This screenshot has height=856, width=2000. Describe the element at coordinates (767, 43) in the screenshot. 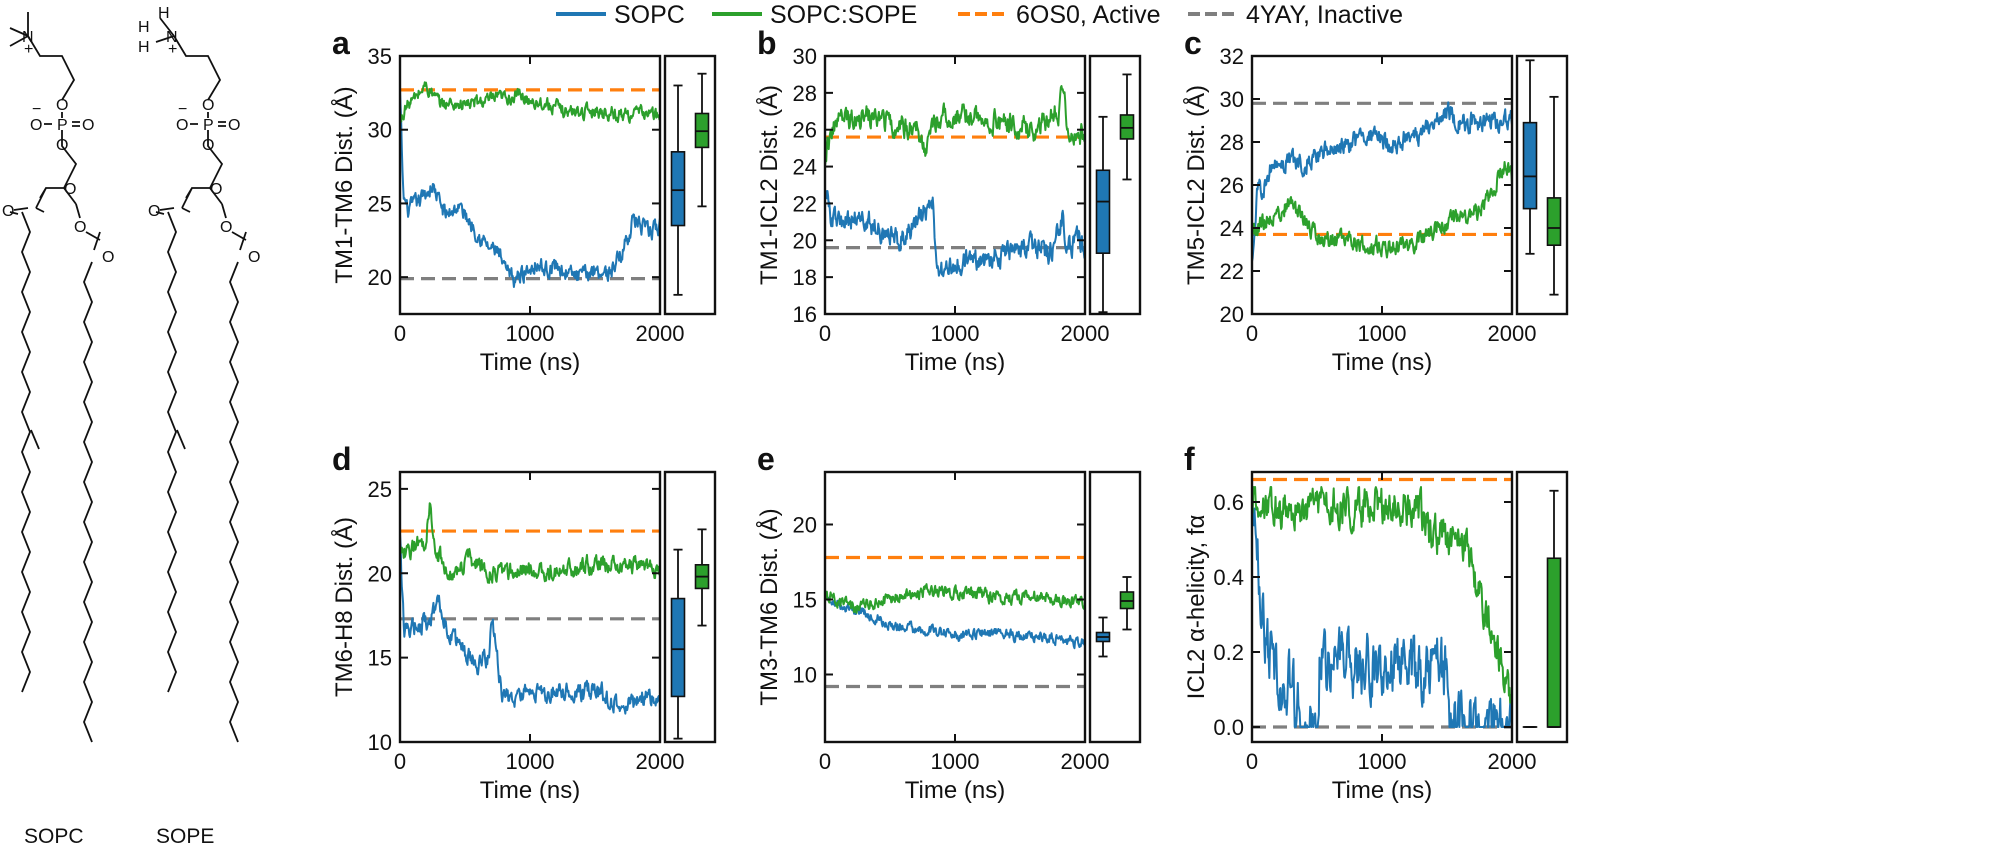

I see `panel-letter: b` at that location.